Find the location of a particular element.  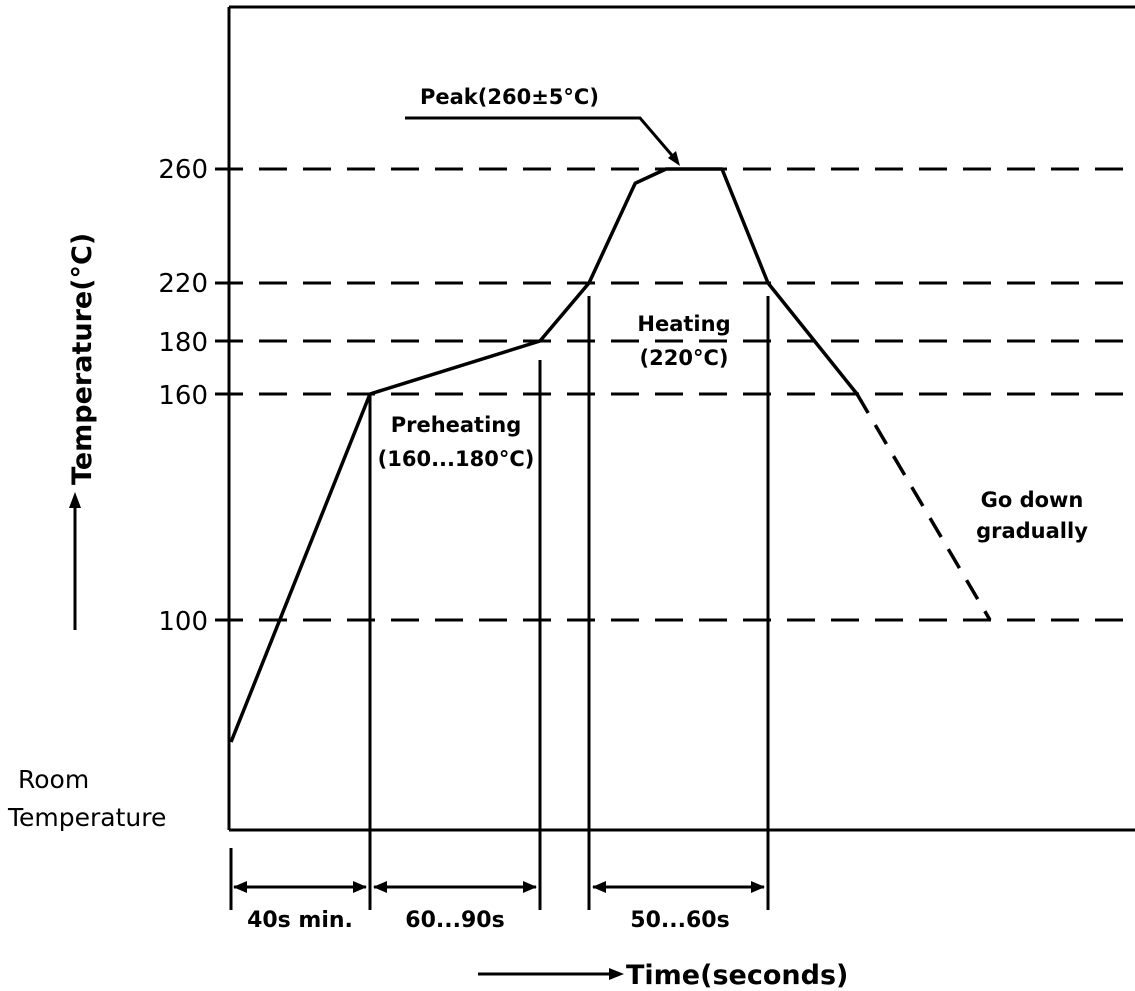

duration-label-1: 40s min. is located at coordinates (300, 920).